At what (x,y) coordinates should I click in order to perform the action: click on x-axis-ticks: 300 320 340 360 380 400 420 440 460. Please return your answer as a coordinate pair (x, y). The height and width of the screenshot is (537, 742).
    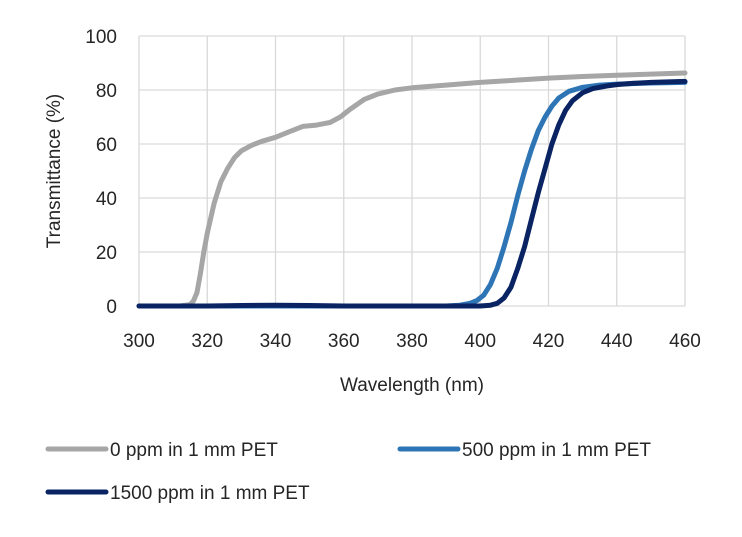
    Looking at the image, I should click on (412, 341).